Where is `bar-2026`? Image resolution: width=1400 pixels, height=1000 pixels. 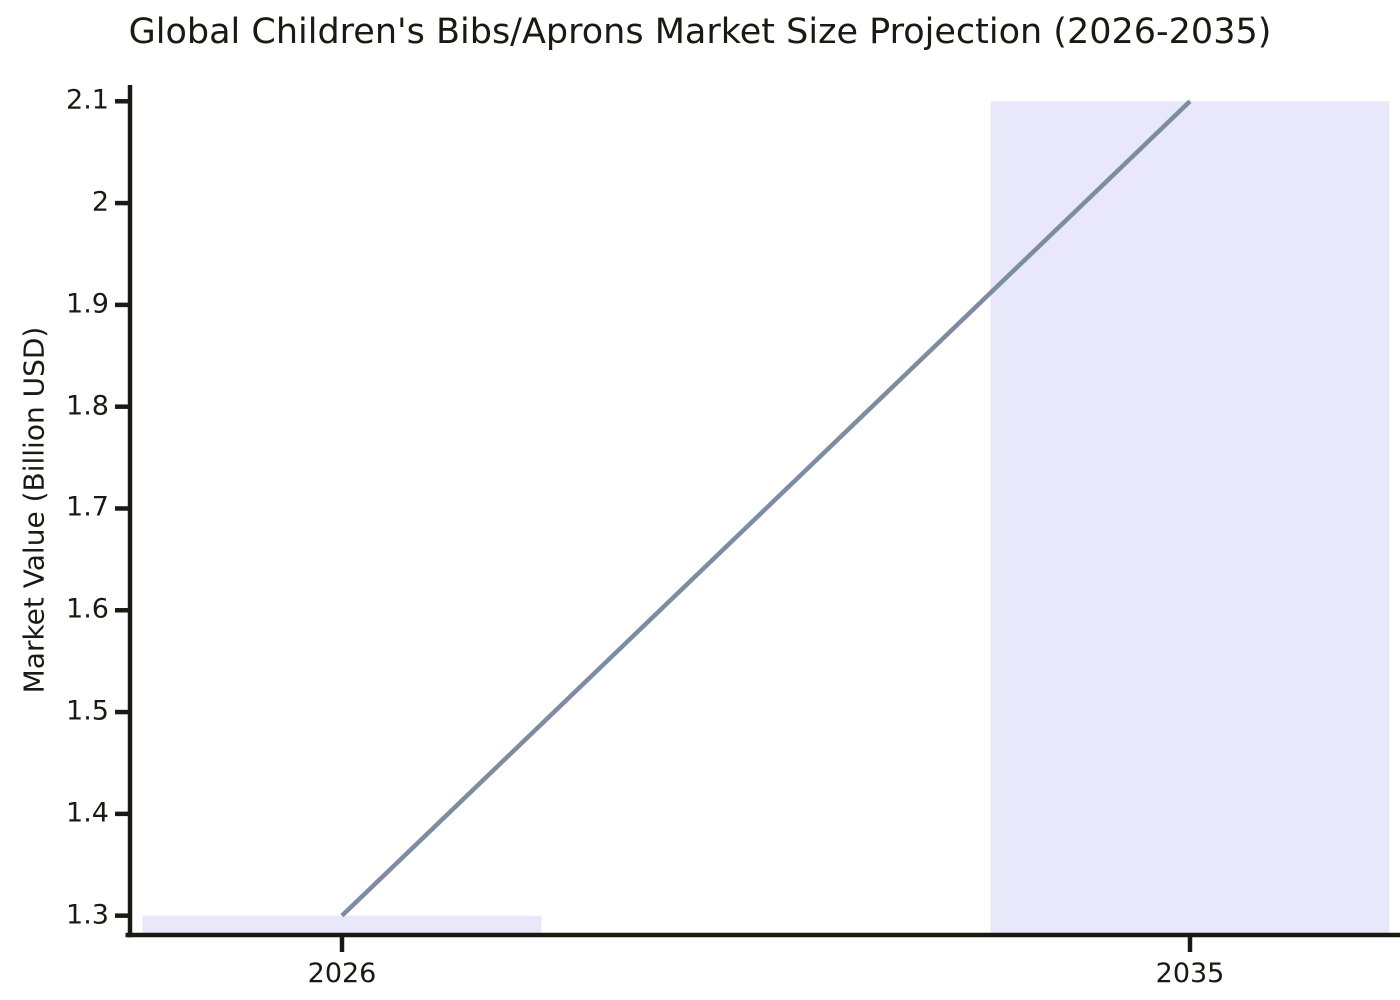 bar-2026 is located at coordinates (342, 924).